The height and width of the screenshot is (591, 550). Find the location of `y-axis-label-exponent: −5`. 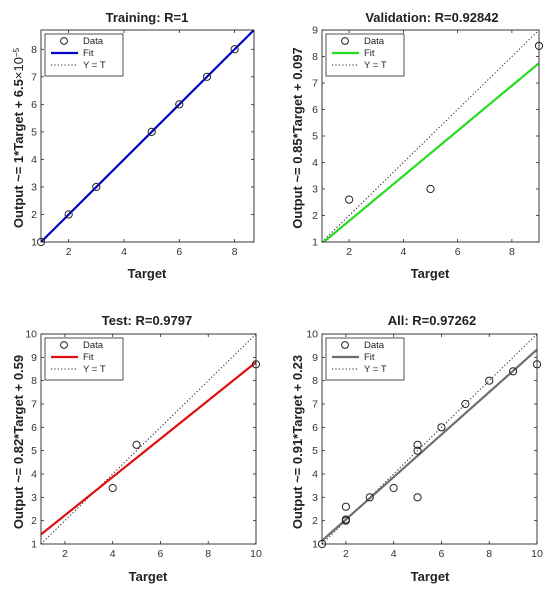

y-axis-label-exponent: −5 is located at coordinates (16, 52).